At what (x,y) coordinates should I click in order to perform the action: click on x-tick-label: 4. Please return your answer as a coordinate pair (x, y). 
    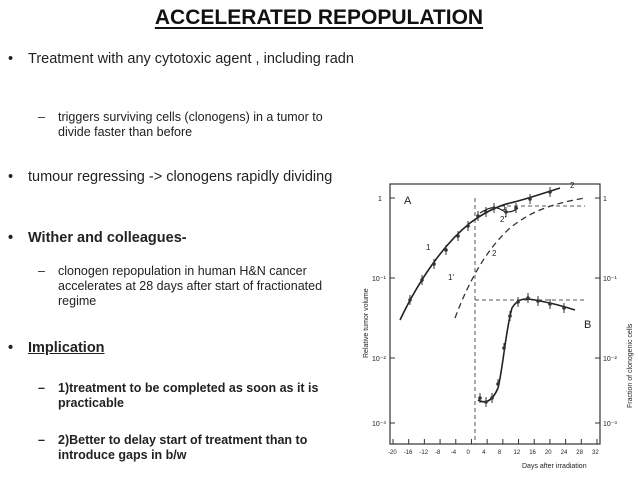
    Looking at the image, I should click on (484, 453).